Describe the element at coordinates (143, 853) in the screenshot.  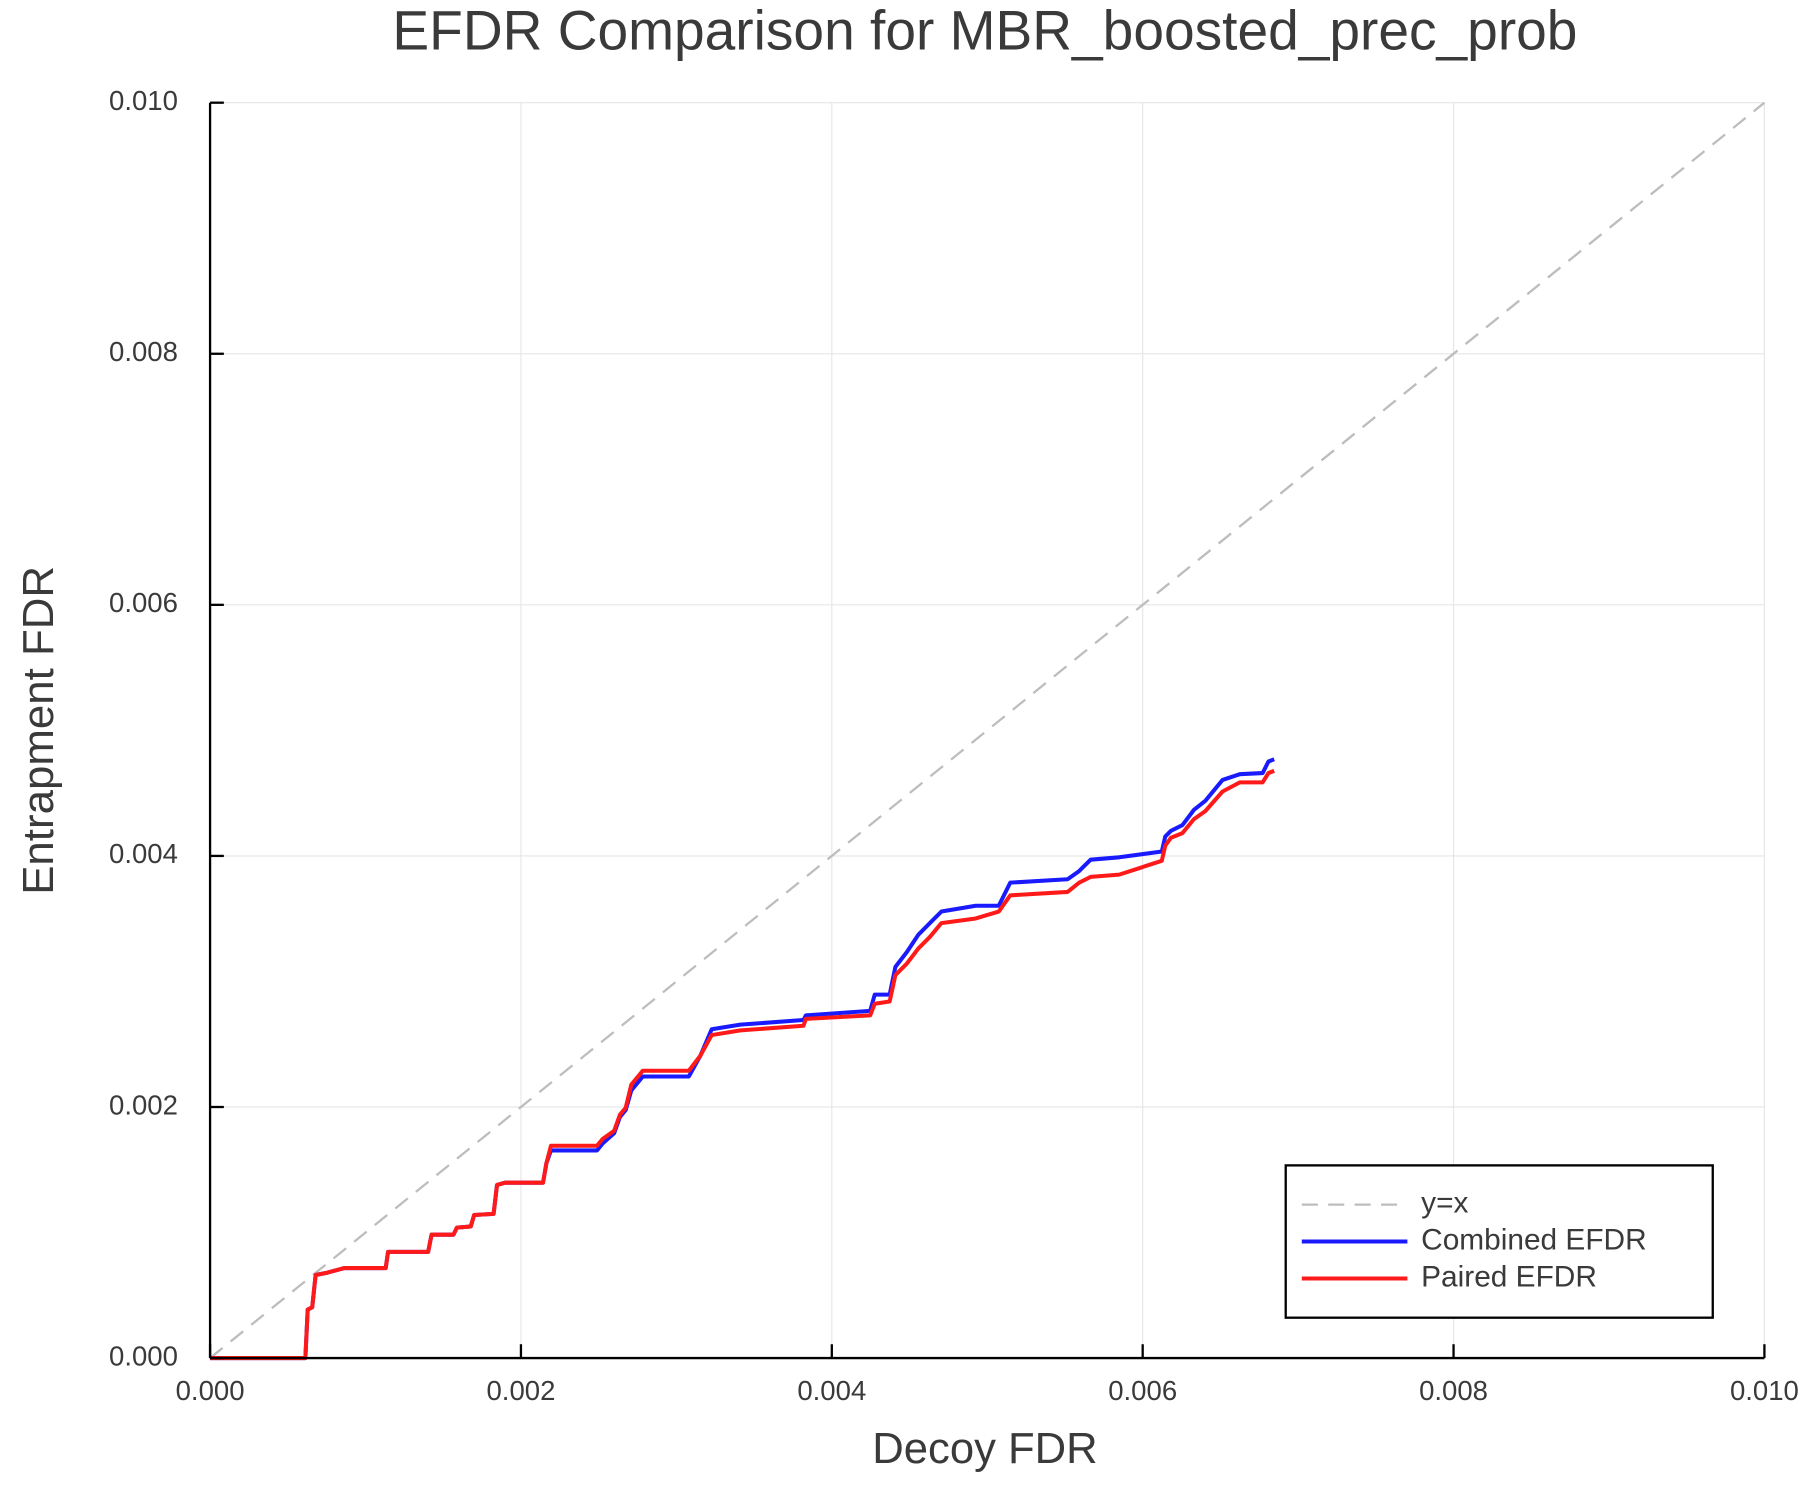
I see `y-tick-label: 0.004` at that location.